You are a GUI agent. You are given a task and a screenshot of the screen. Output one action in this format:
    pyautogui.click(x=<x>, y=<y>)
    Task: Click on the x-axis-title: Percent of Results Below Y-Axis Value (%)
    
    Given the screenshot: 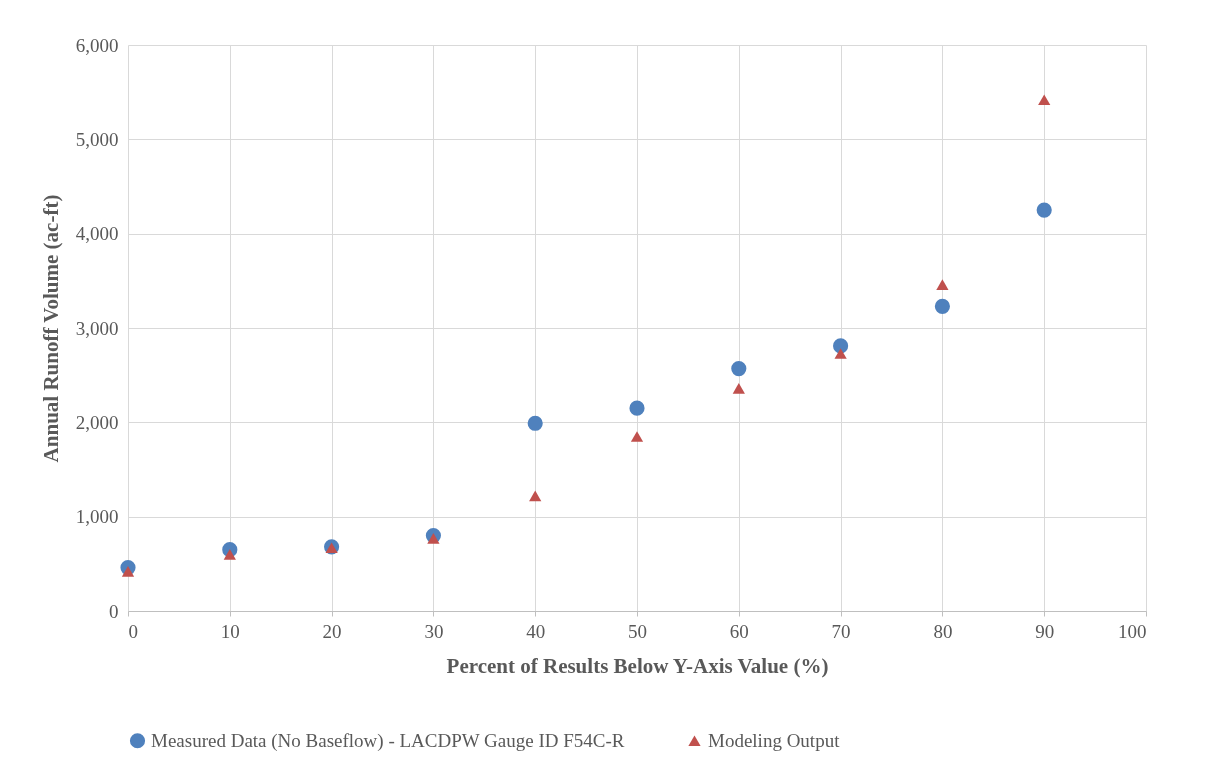 What is the action you would take?
    pyautogui.click(x=637, y=665)
    